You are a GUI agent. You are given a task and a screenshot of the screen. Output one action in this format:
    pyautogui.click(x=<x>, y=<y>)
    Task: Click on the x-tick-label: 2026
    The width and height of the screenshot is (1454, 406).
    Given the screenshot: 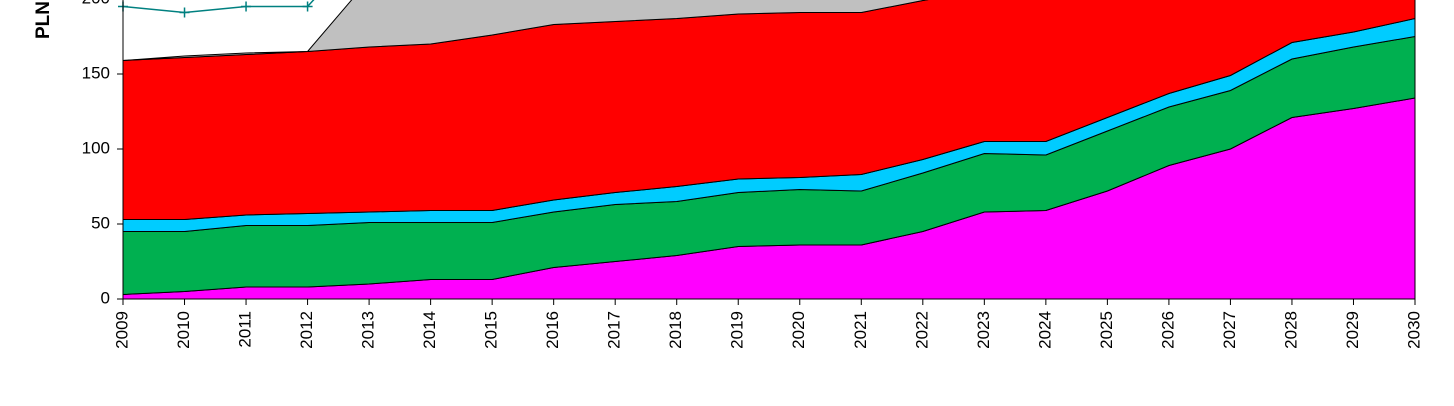 What is the action you would take?
    pyautogui.click(x=1167, y=330)
    